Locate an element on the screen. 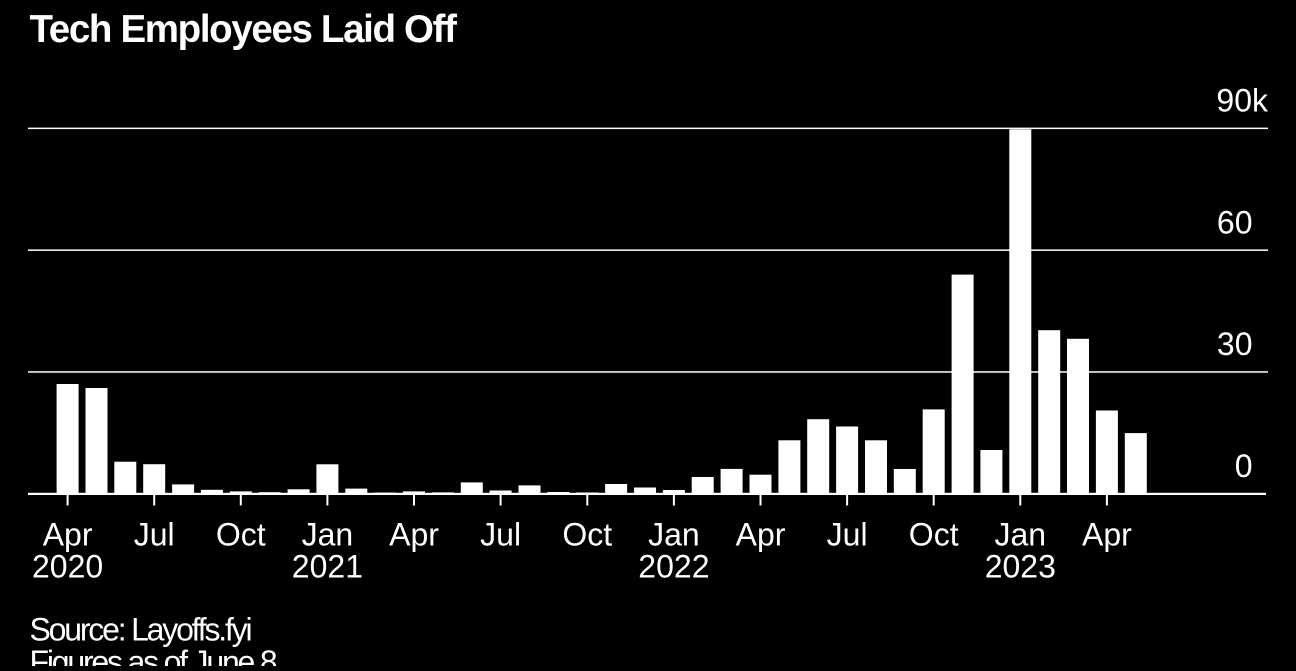  svg-text: 2020 is located at coordinates (67, 567).